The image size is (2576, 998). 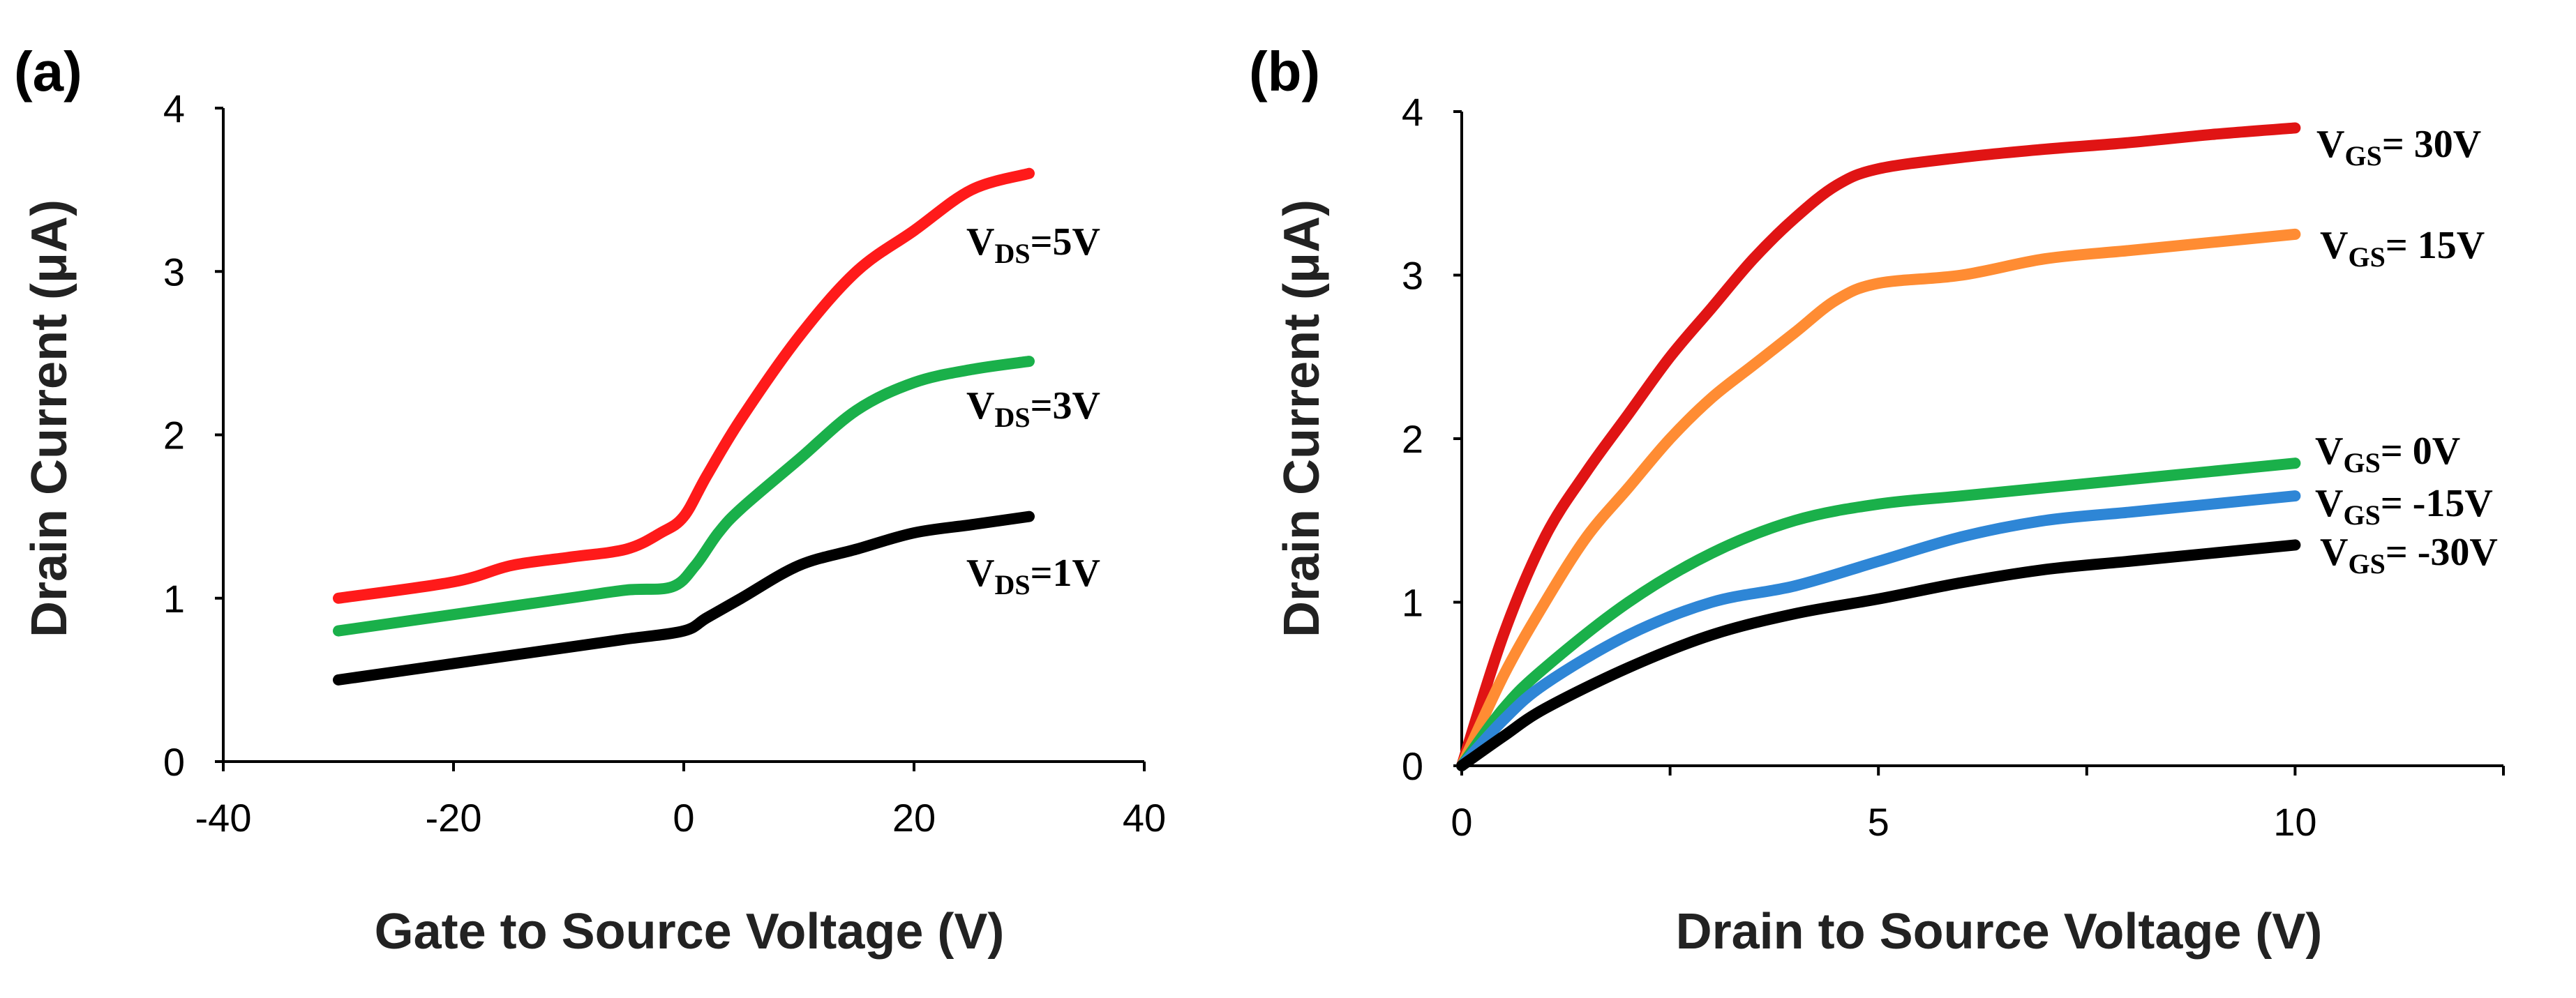 What do you see at coordinates (48, 71) in the screenshot?
I see `panel-a-label: (a)` at bounding box center [48, 71].